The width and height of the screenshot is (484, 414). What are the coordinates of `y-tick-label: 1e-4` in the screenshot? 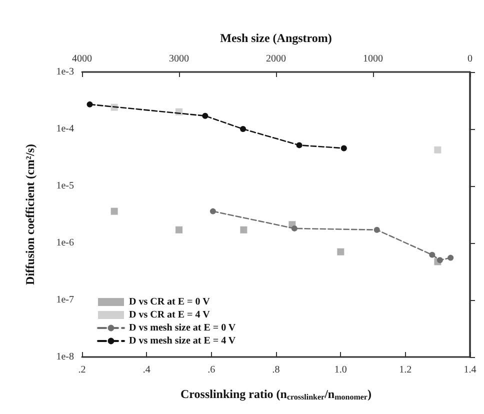 It's located at (65, 129).